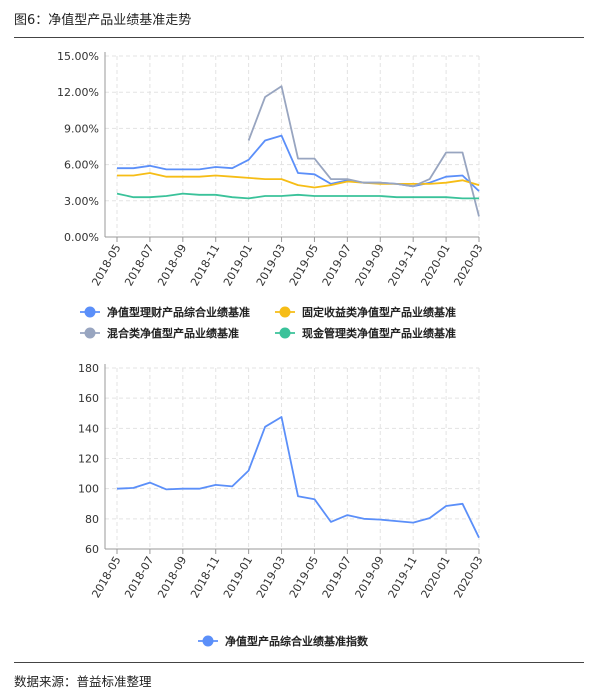 This screenshot has width=598, height=694. Describe the element at coordinates (92, 549) in the screenshot. I see `chart2-y-tick-label: 60` at that location.